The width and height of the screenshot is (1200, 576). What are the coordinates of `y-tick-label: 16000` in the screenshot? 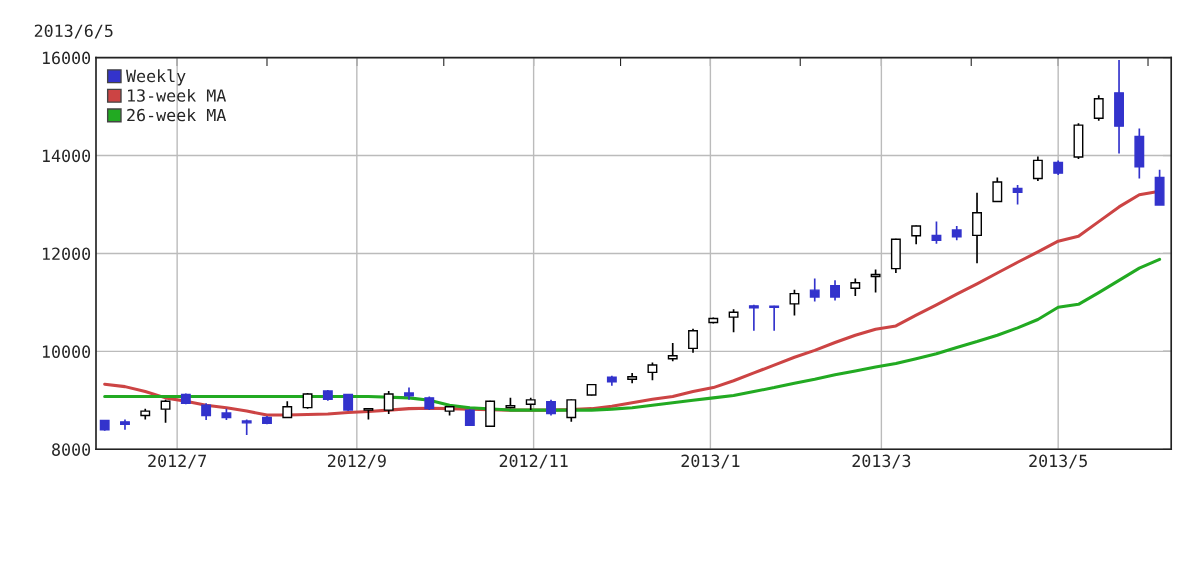 It's located at (66, 58).